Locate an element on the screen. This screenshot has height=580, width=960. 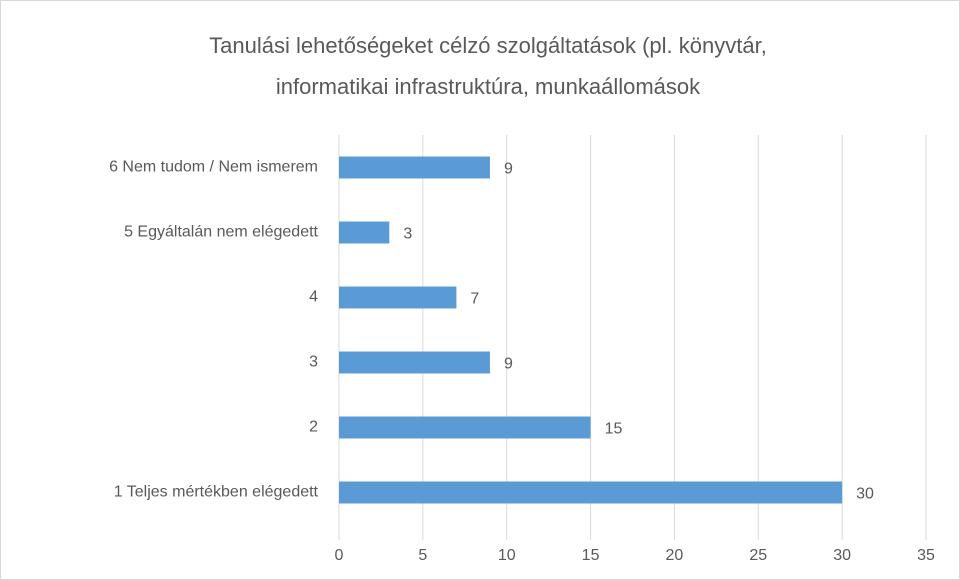
data-label: 3 is located at coordinates (407, 234).